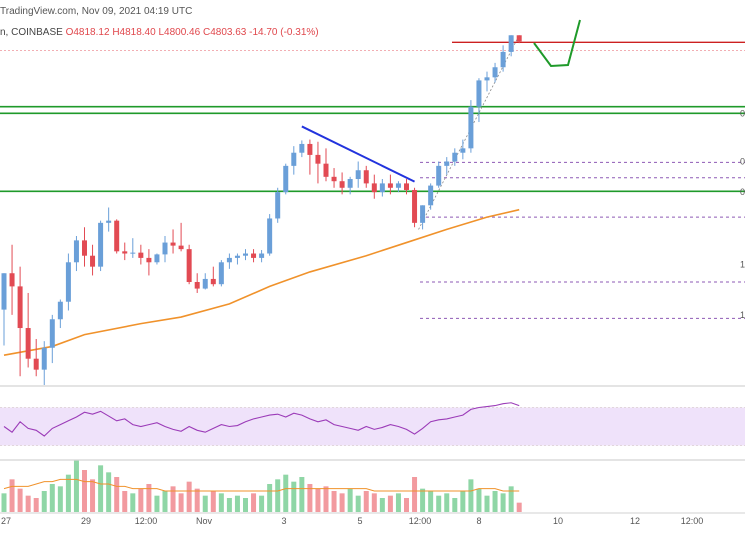 The width and height of the screenshot is (745, 558). What do you see at coordinates (261, 419) in the screenshot?
I see `rsi-line` at bounding box center [261, 419].